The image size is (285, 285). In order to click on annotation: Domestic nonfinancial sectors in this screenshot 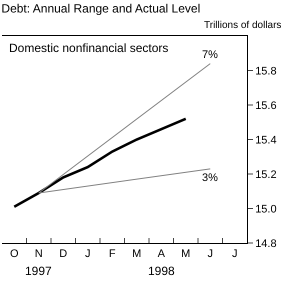, I will do `click(88, 48)`.